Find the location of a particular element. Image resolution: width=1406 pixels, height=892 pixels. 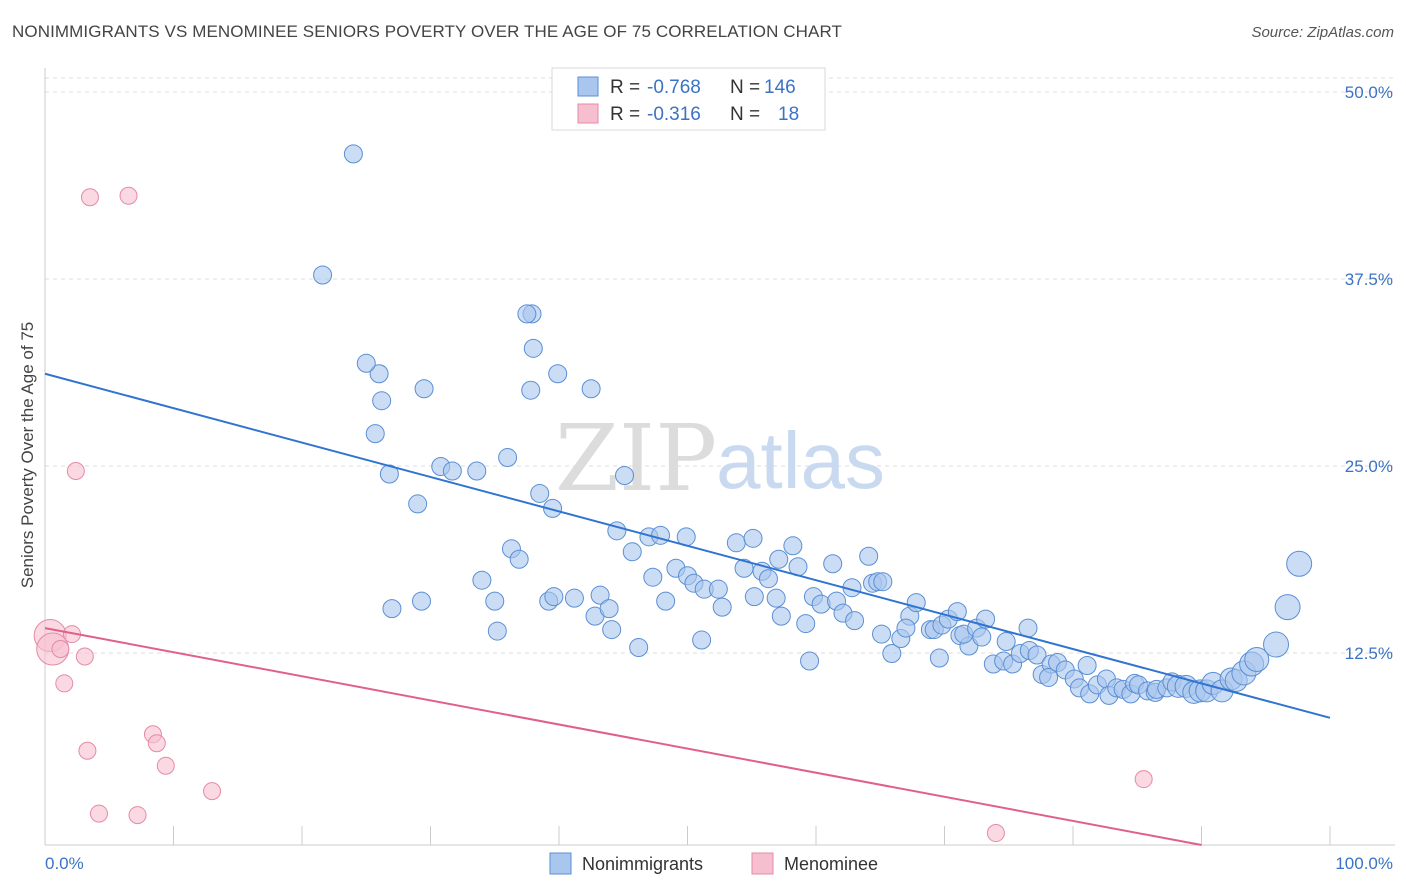

watermark-zip: ZIP is located at coordinates (636, 458).